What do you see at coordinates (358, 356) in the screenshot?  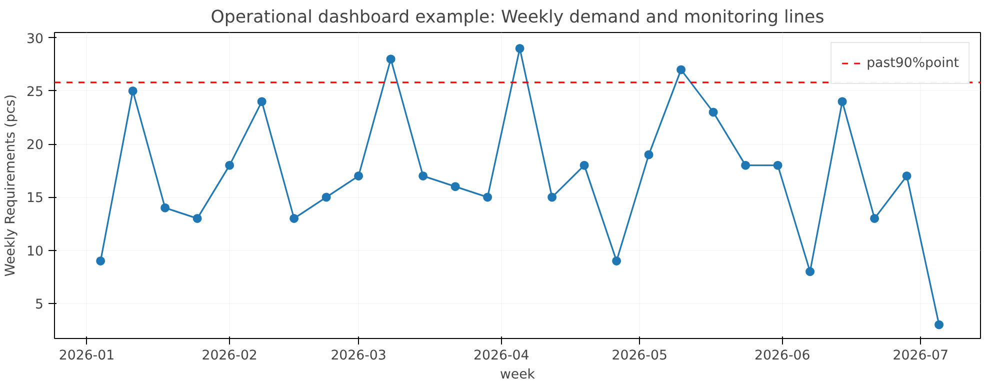 I see `x-tick-label: 2026-03` at bounding box center [358, 356].